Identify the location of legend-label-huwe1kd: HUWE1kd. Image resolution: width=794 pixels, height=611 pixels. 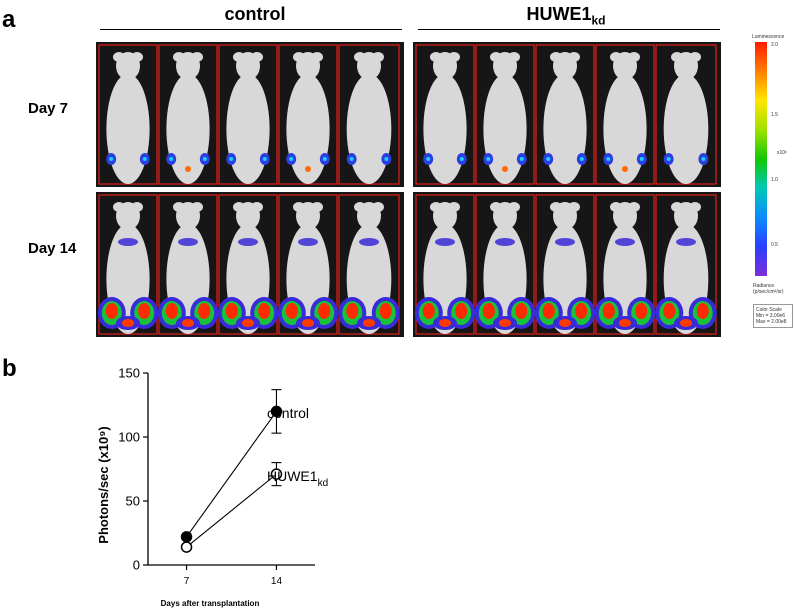
(297, 478).